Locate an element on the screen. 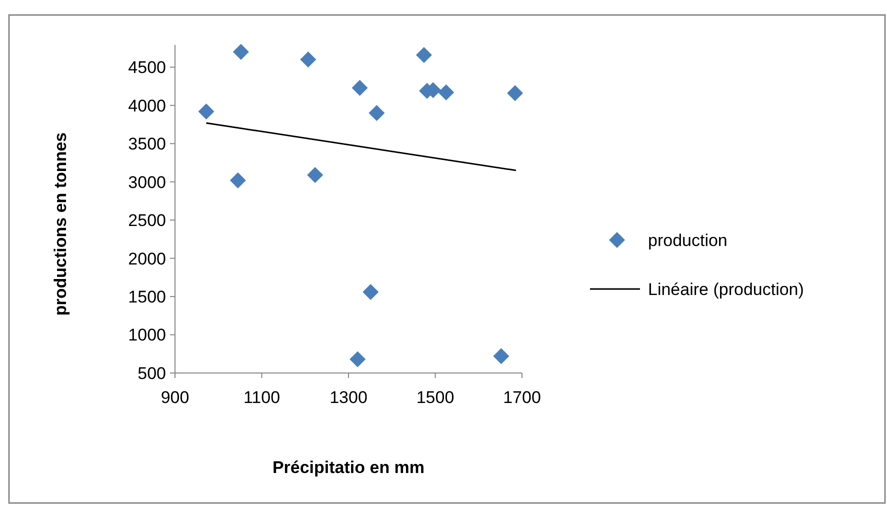 The height and width of the screenshot is (506, 887). y-axis-title: productions en tonnes is located at coordinates (60, 224).